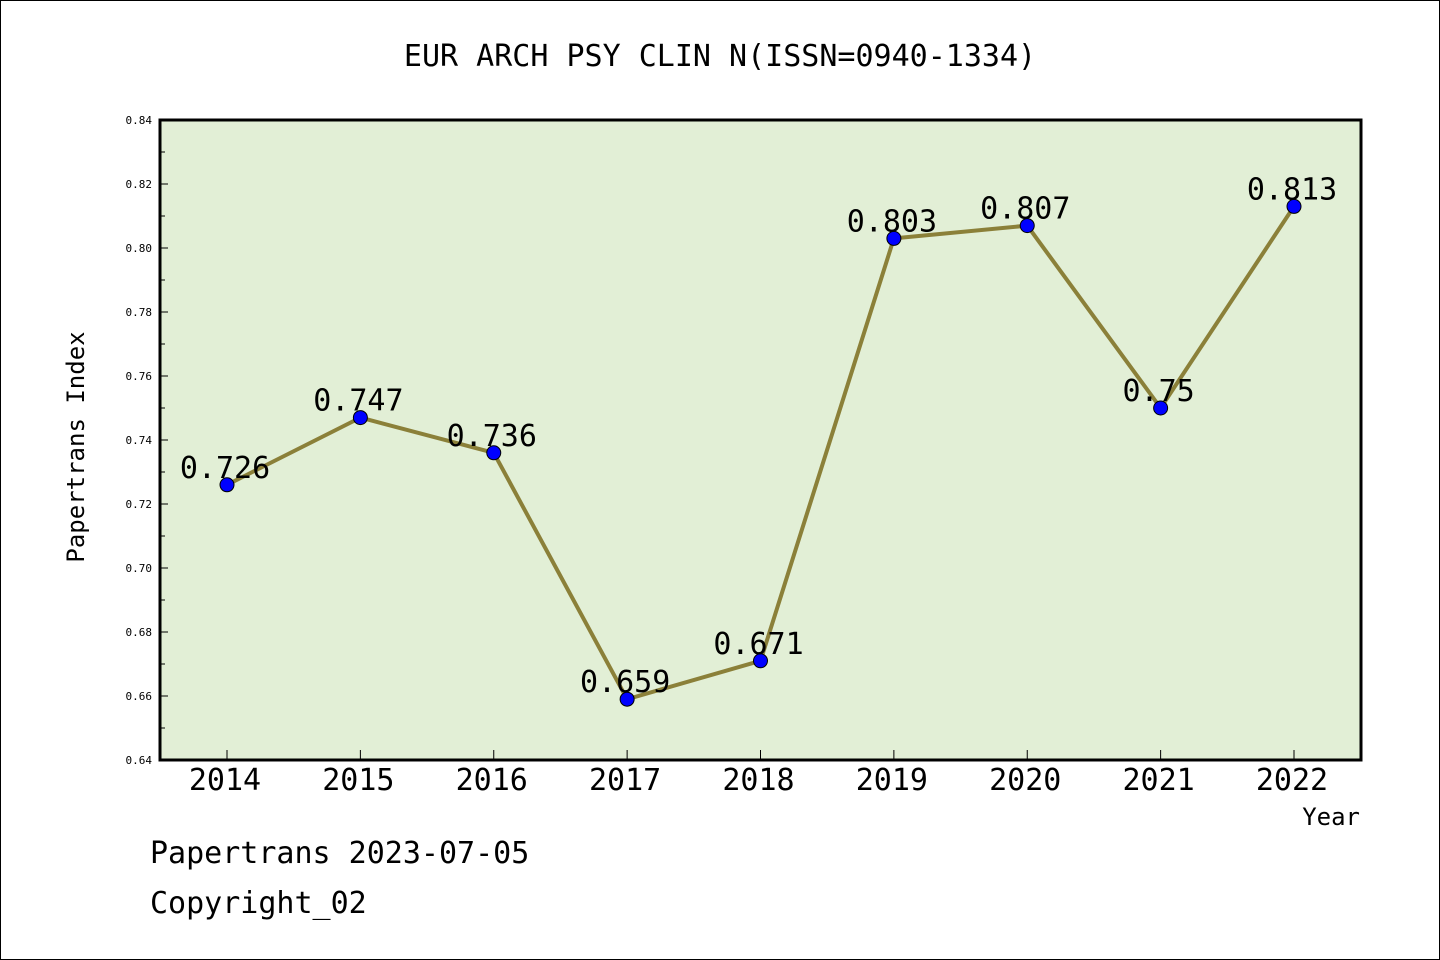  Describe the element at coordinates (139, 184) in the screenshot. I see `y-tick-label-9: 0.82` at that location.